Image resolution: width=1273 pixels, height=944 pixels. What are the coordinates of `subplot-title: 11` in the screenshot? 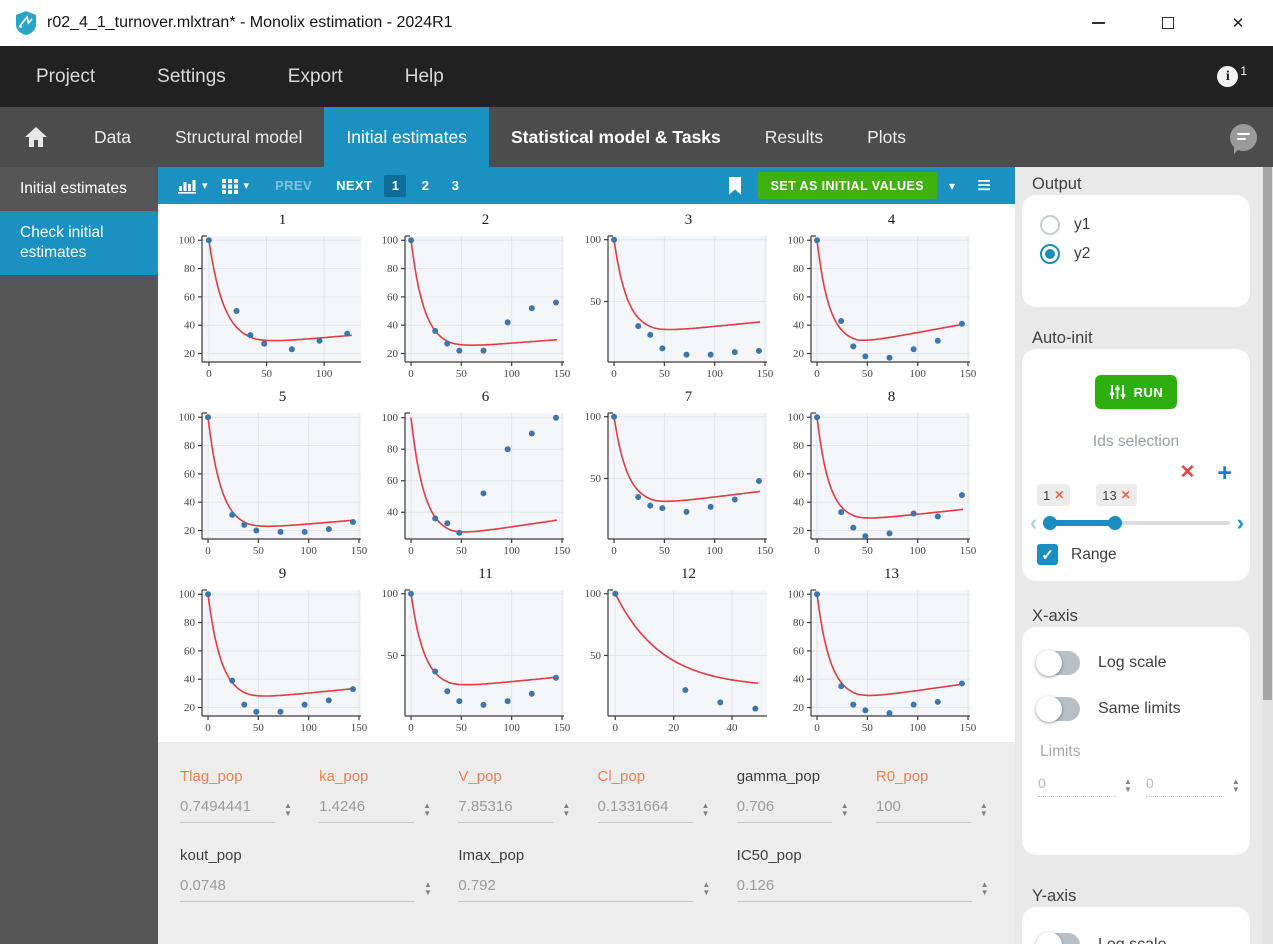 It's located at (485, 574).